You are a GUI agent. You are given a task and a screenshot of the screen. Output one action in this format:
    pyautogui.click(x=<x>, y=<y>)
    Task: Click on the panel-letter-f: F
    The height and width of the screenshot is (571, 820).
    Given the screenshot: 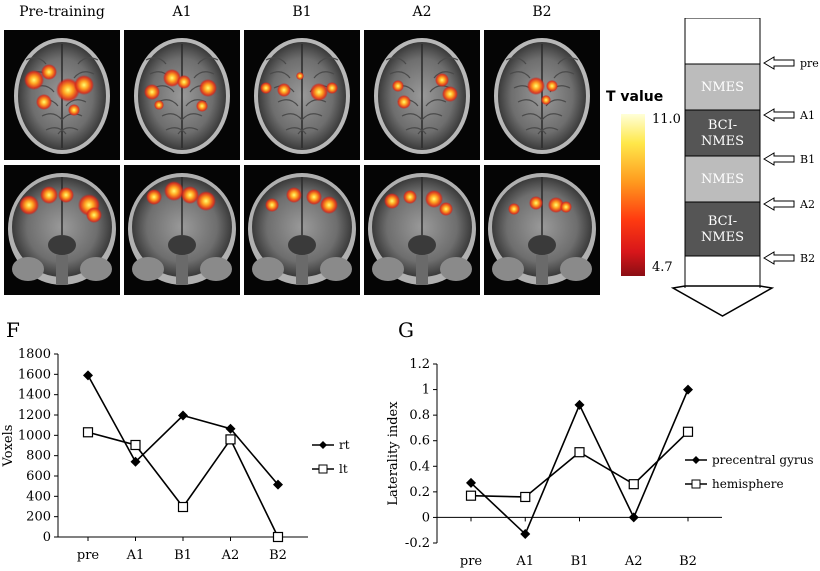 What is the action you would take?
    pyautogui.click(x=13, y=330)
    